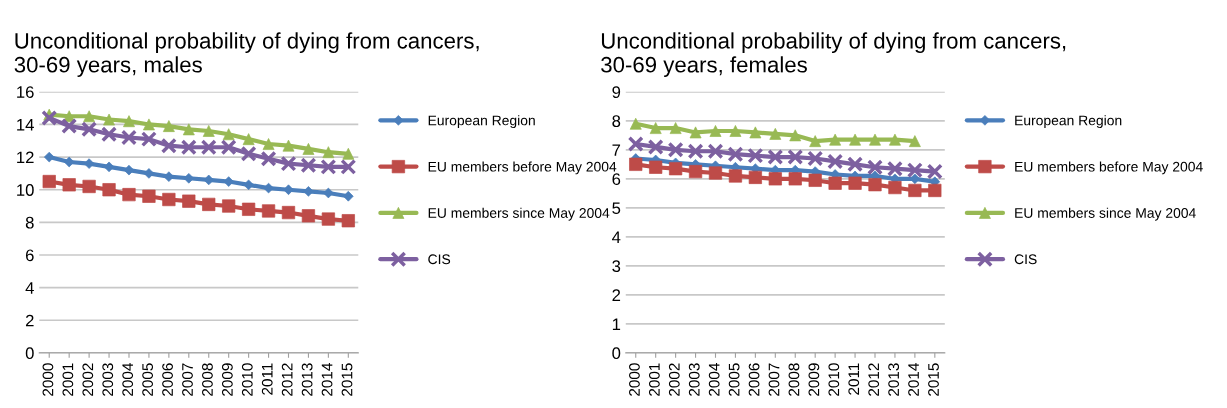 This screenshot has height=408, width=1227. I want to click on legend-label: EU members before May 2004, so click(1109, 168).